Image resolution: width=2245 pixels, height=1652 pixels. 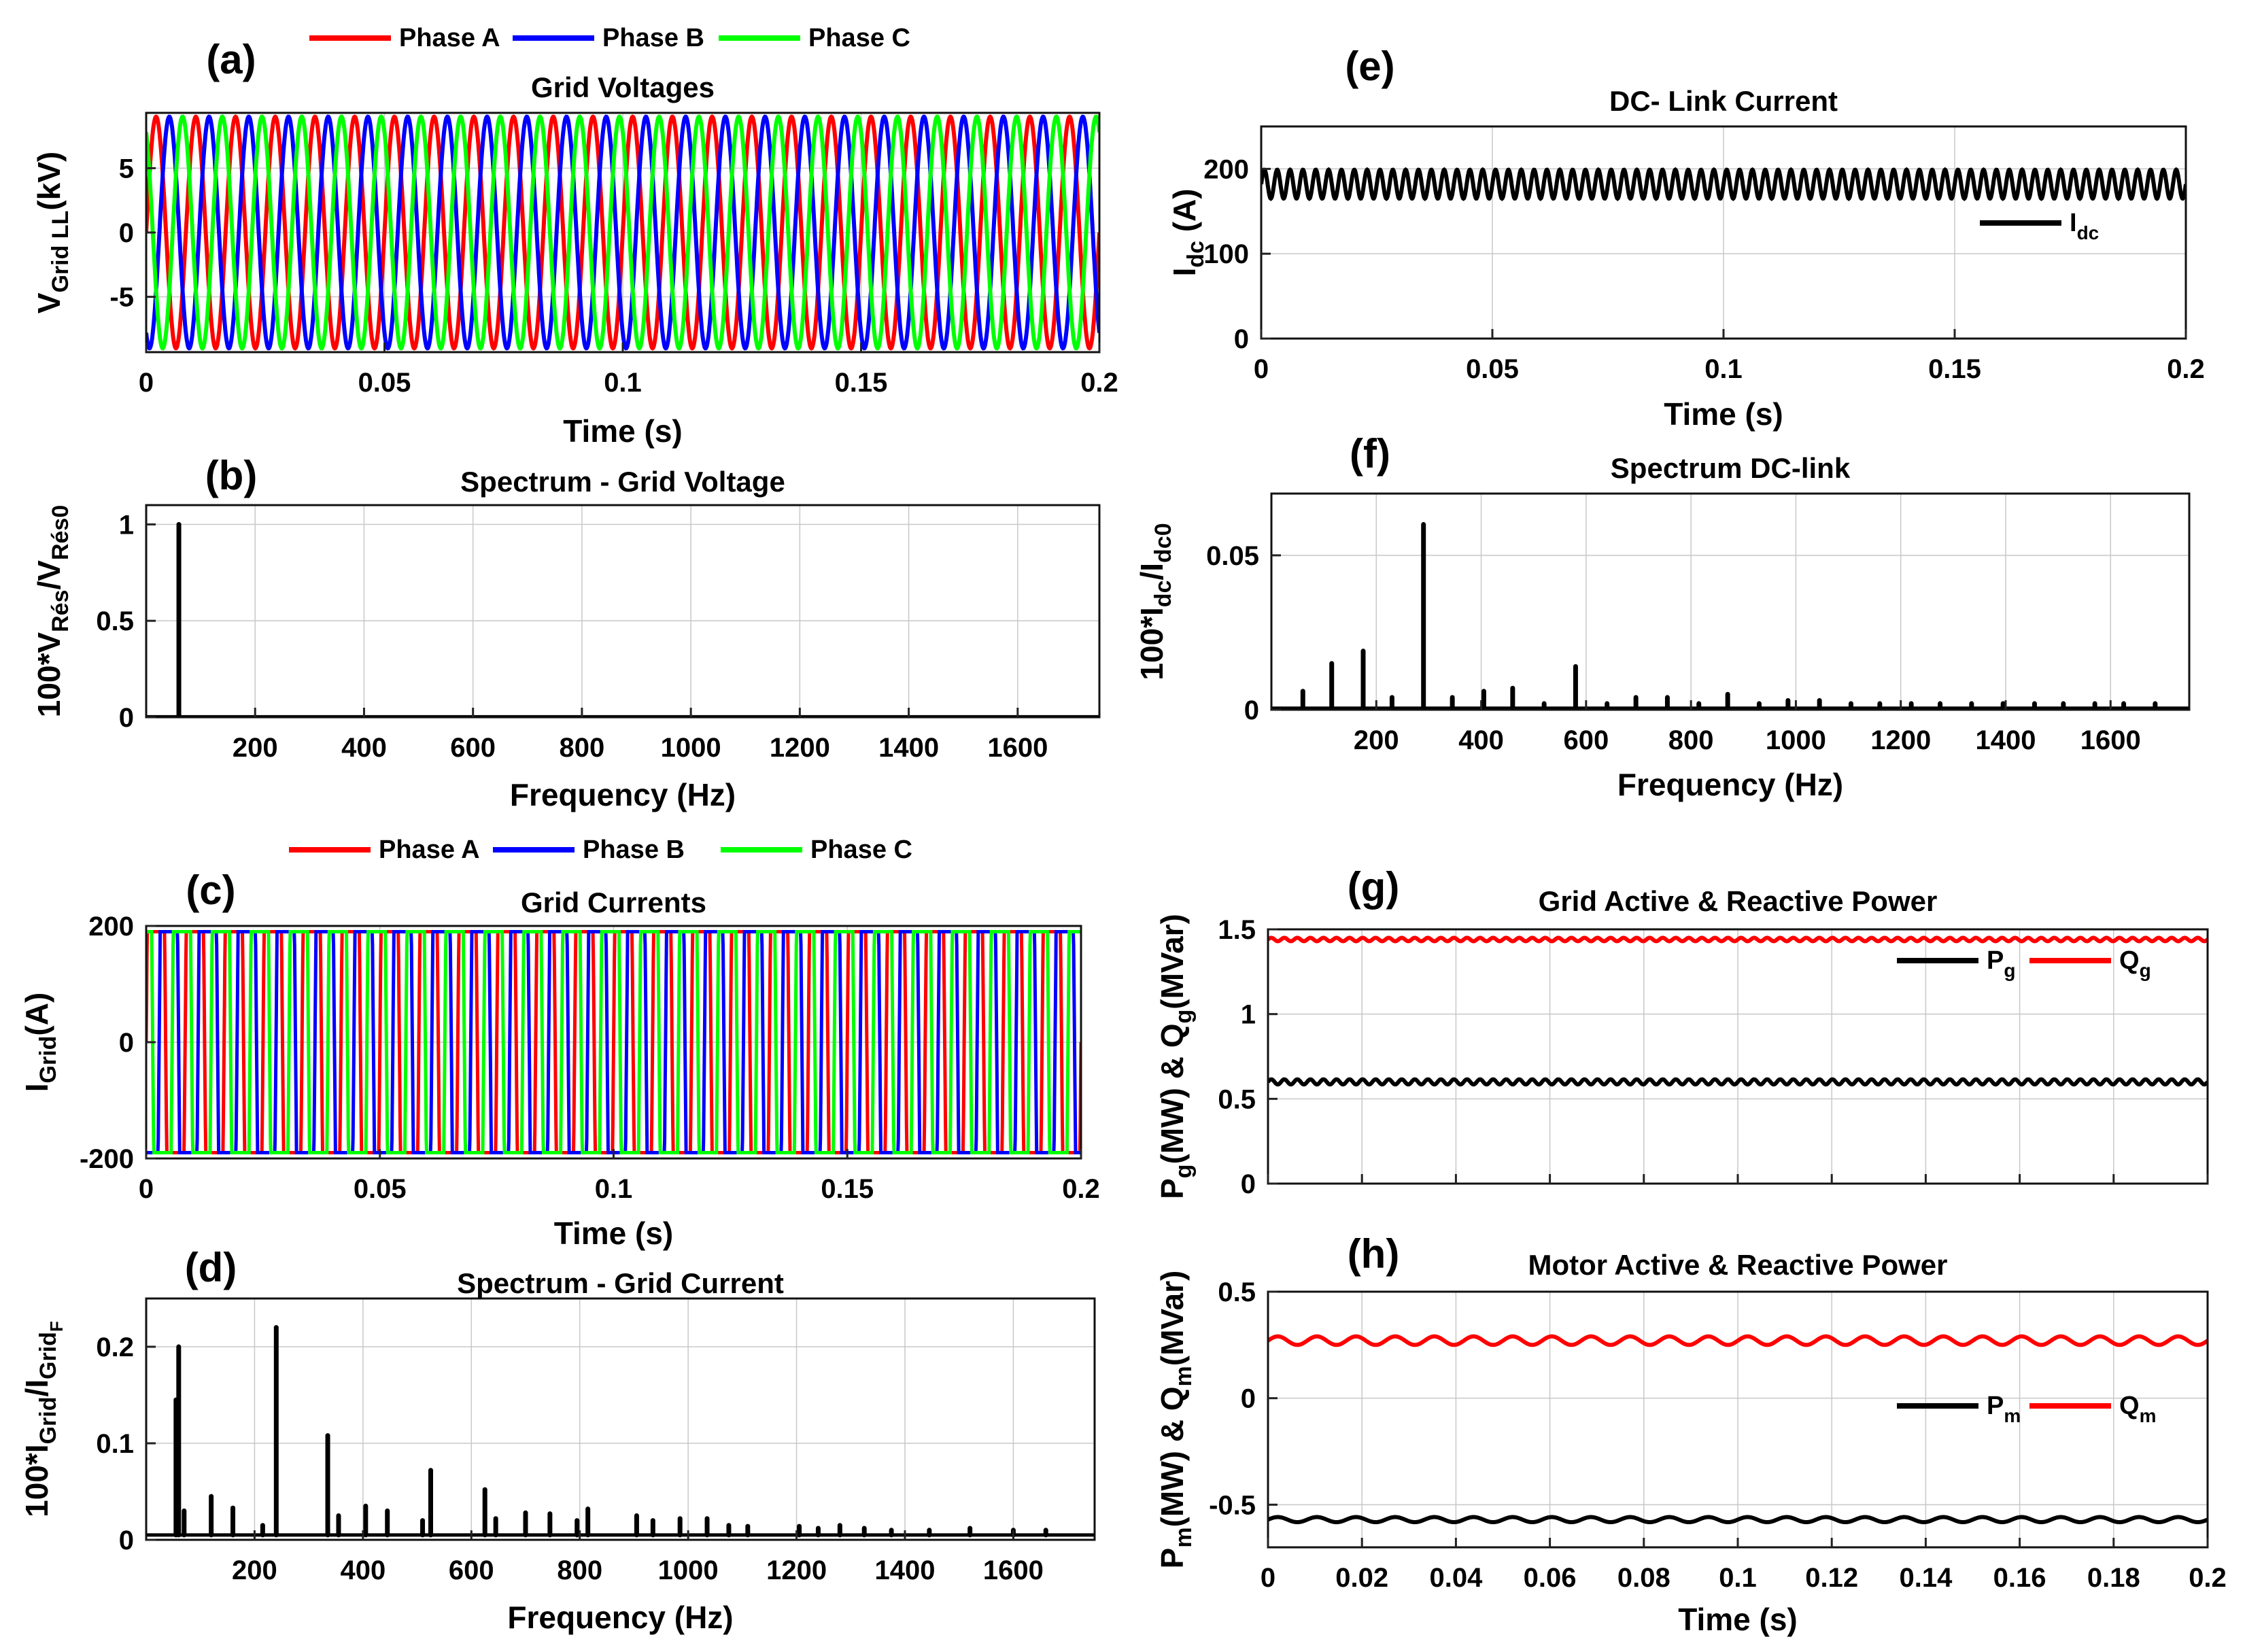 What do you see at coordinates (2129, 1406) in the screenshot?
I see `legend-text-h-1: Q` at bounding box center [2129, 1406].